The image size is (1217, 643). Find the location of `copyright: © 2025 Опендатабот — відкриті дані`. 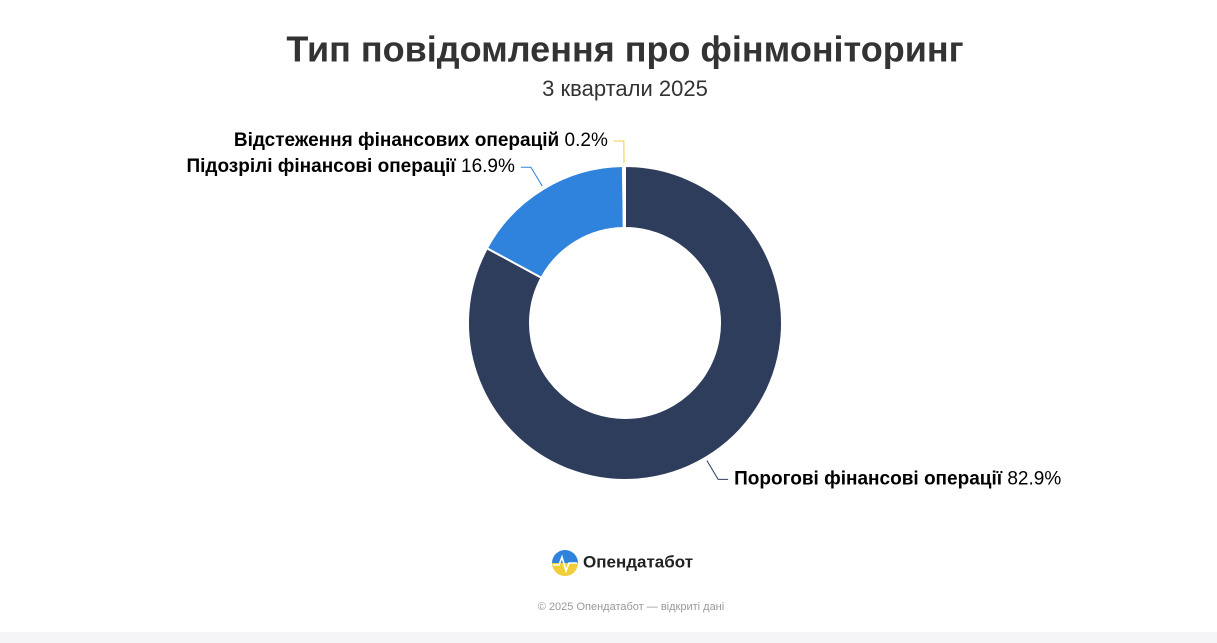

copyright: © 2025 Опендатабот — відкриті дані is located at coordinates (631, 607).